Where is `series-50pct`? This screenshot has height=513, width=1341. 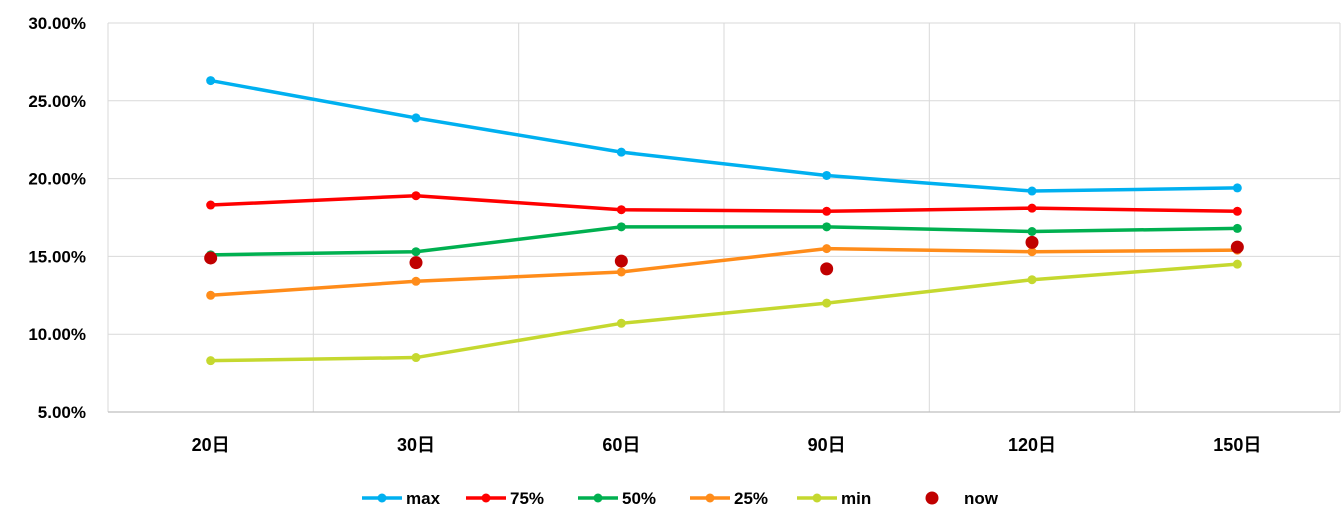 series-50pct is located at coordinates (724, 241).